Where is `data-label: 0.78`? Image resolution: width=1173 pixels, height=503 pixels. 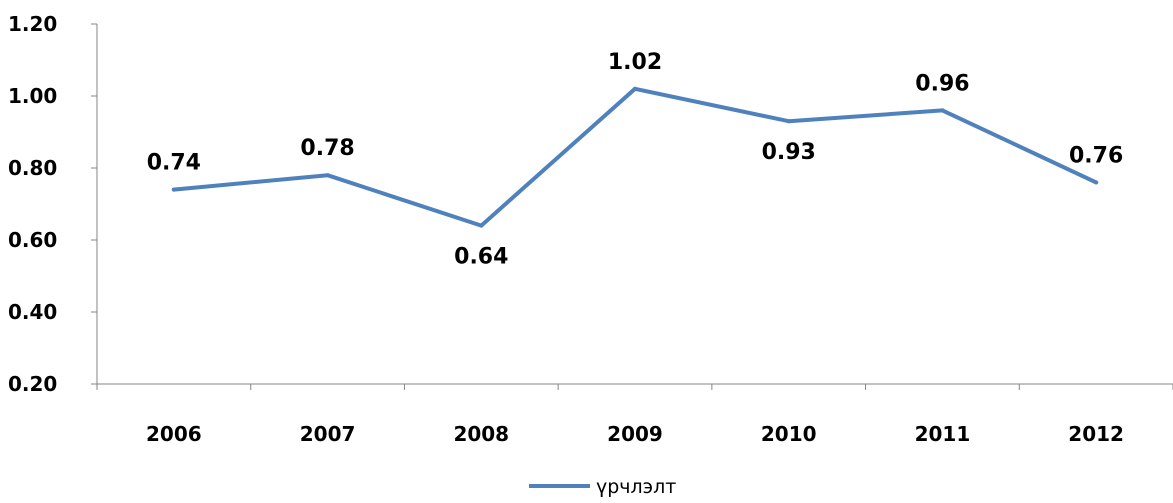 data-label: 0.78 is located at coordinates (327, 148).